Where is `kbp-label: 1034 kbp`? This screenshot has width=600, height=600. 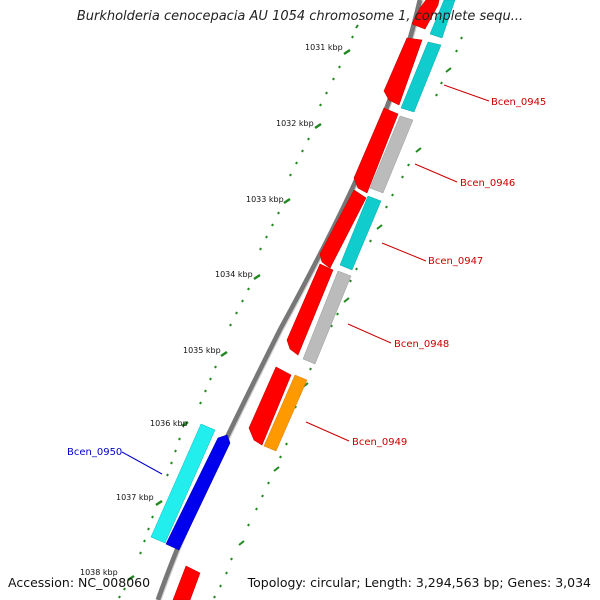 kbp-label: 1034 kbp is located at coordinates (234, 274).